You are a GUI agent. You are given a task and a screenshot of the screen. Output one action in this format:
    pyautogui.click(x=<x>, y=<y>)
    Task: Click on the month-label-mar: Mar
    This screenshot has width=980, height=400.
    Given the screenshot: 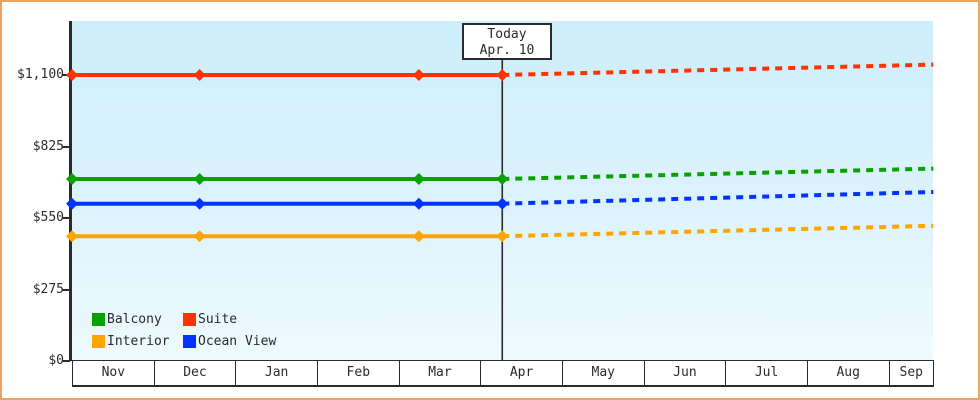 What is the action you would take?
    pyautogui.click(x=441, y=373)
    